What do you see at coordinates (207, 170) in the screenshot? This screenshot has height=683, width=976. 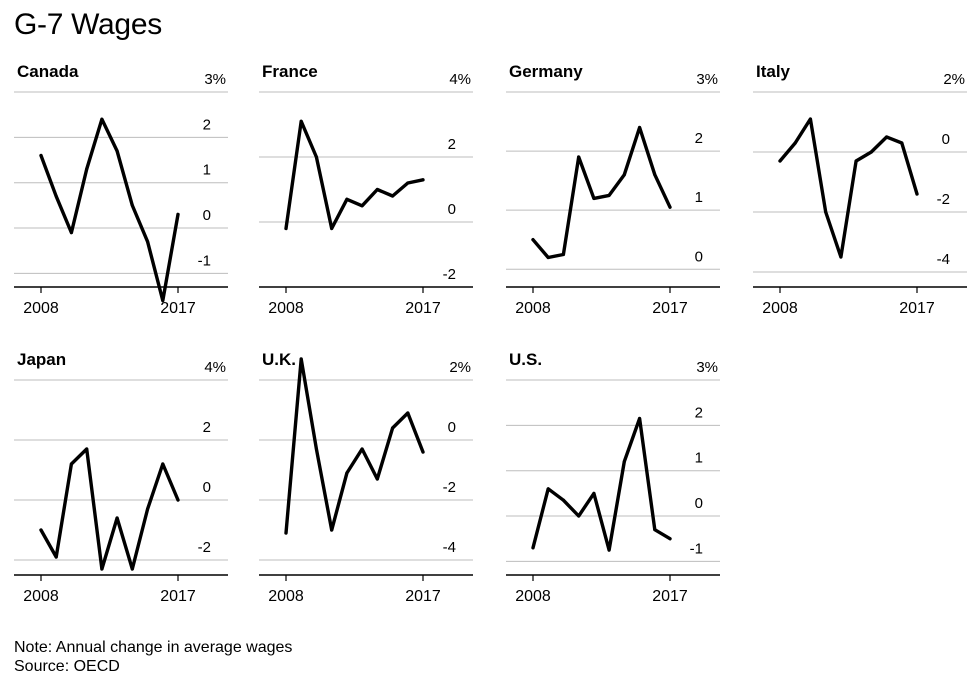 I see `y-tick-label: 1` at bounding box center [207, 170].